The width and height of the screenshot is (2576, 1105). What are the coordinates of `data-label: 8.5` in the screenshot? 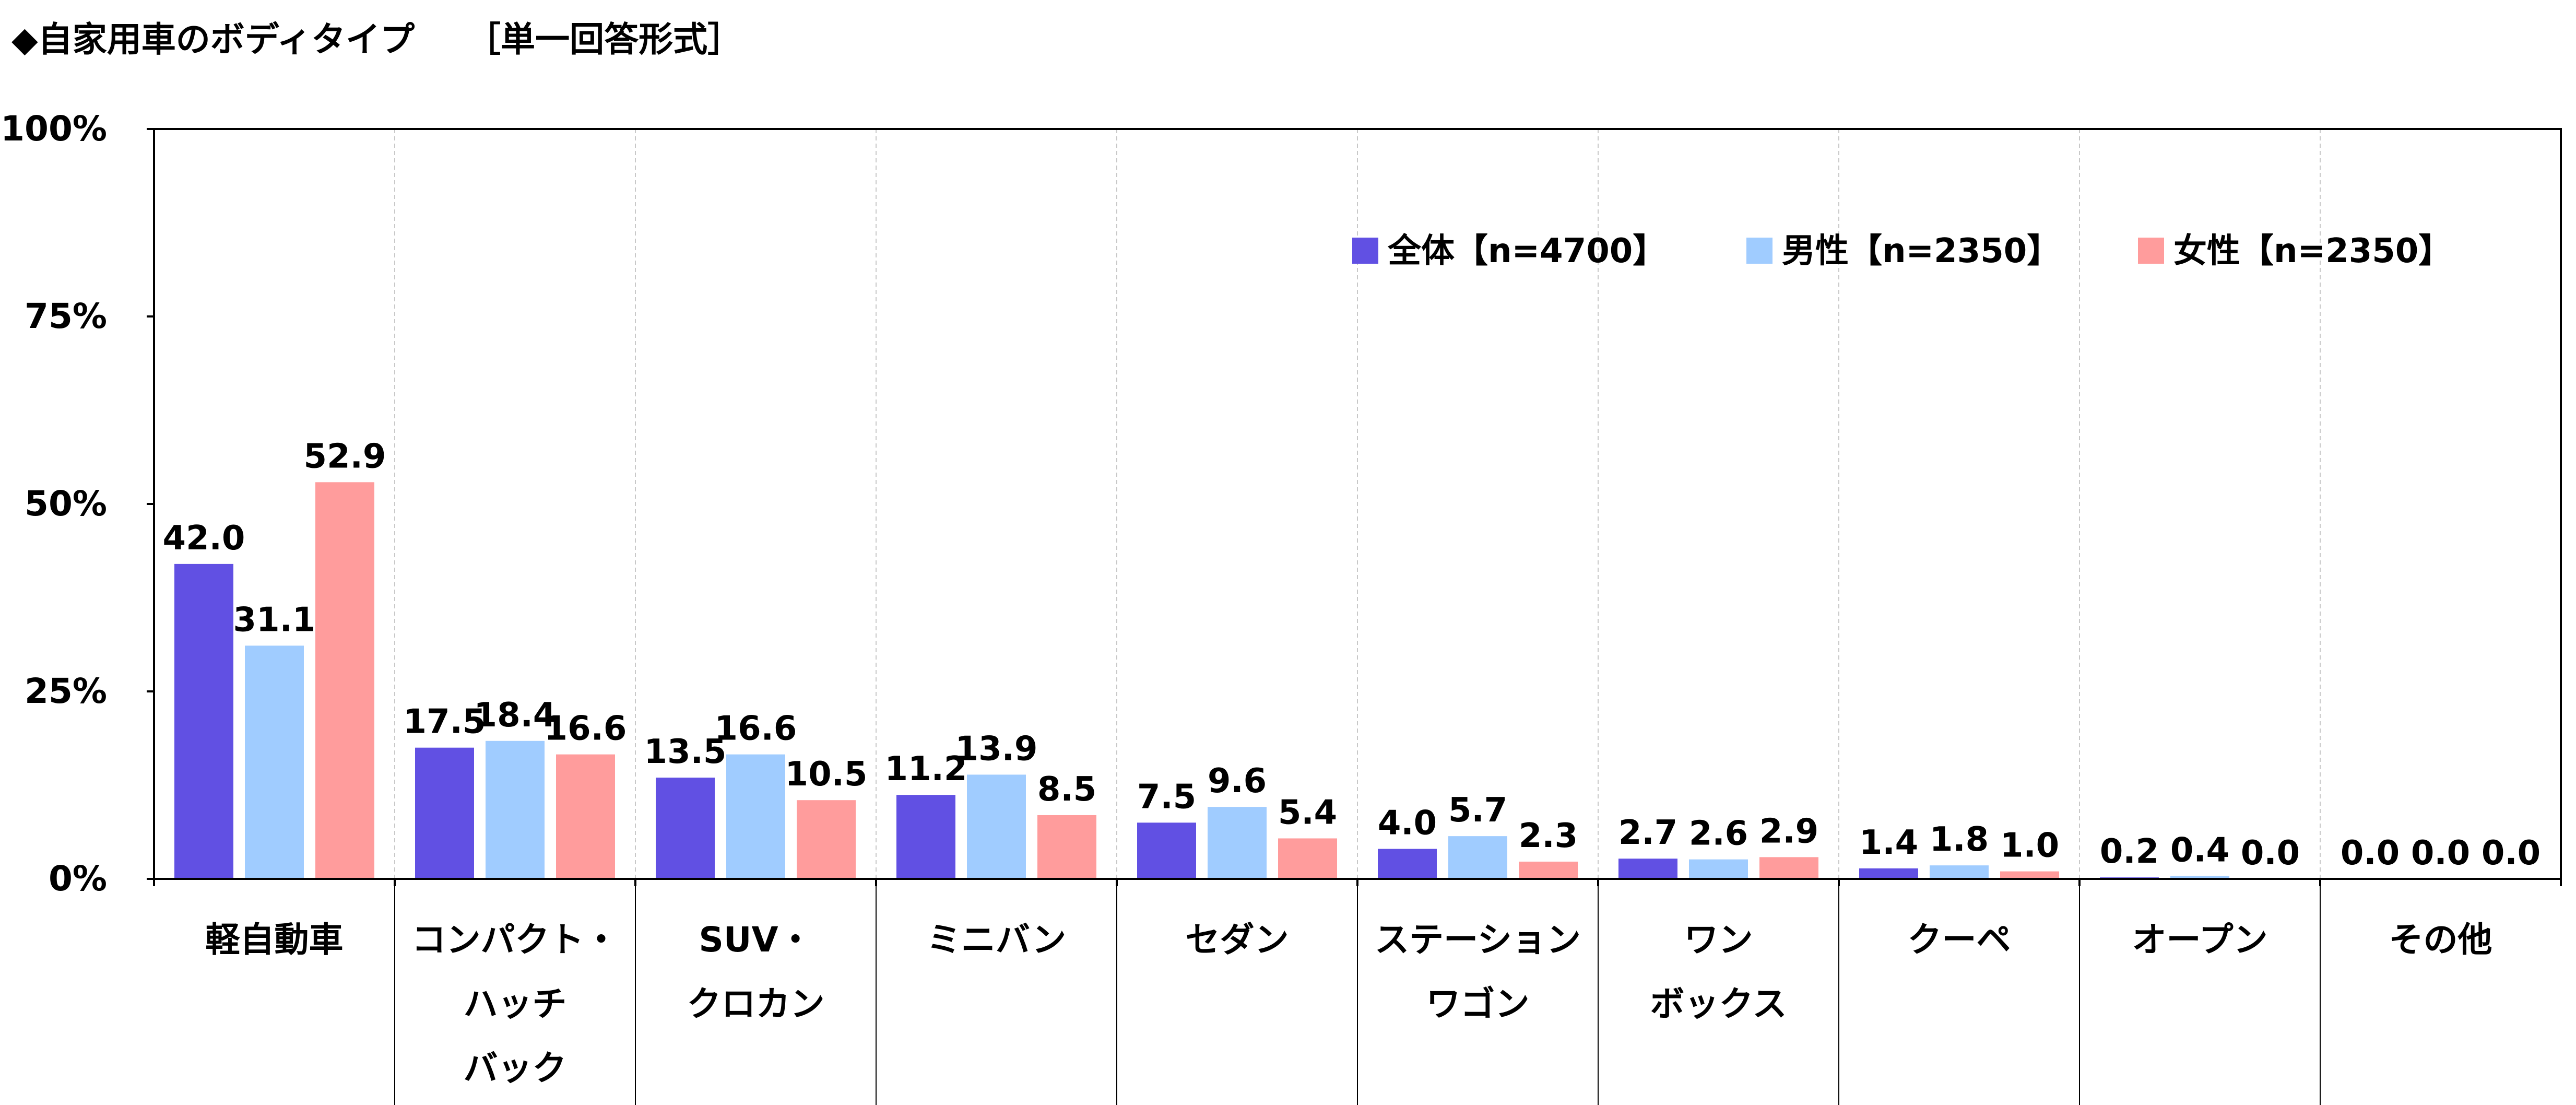 It's located at (1066, 790).